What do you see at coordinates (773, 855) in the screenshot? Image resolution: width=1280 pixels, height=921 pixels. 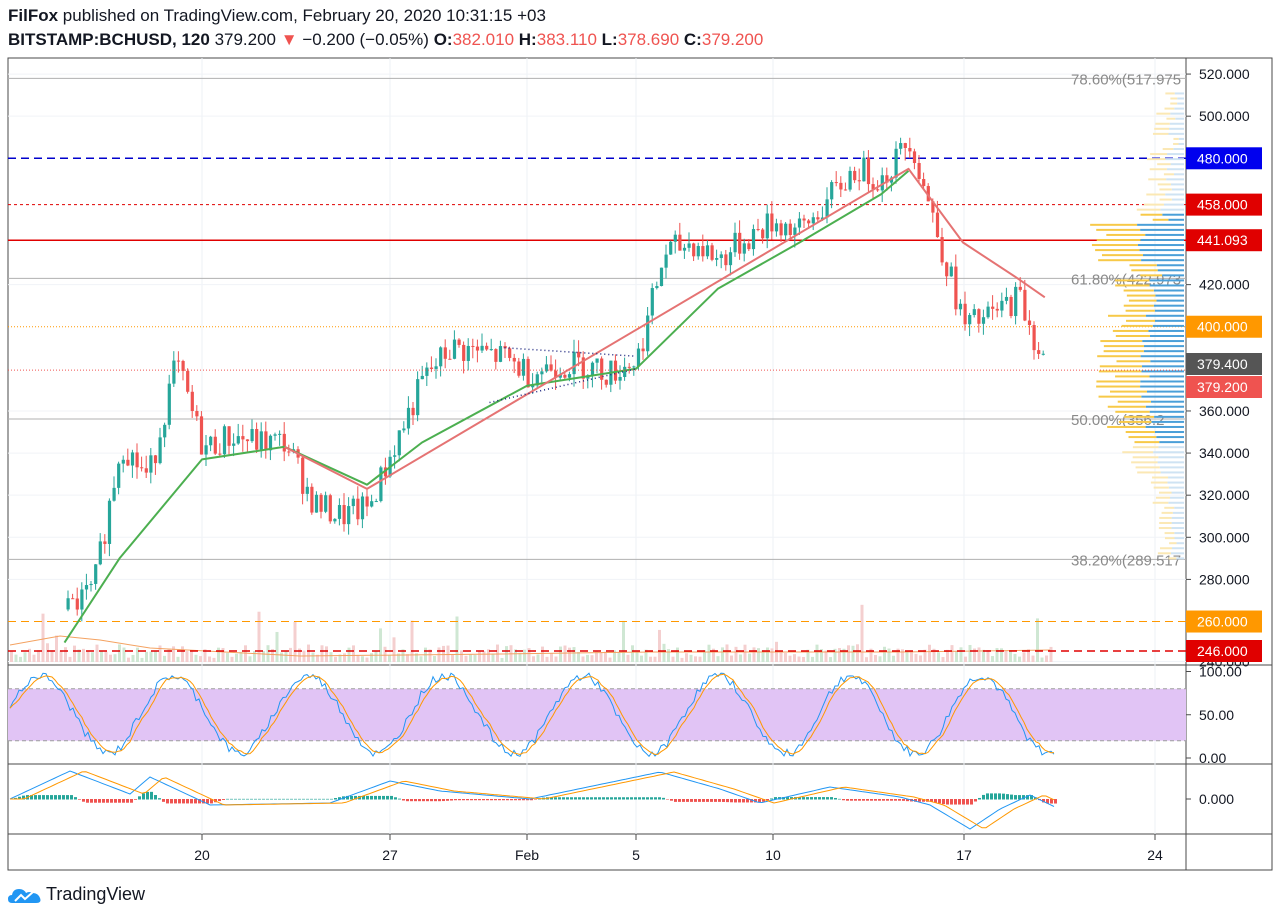 I see `x-tick-label: 10` at bounding box center [773, 855].